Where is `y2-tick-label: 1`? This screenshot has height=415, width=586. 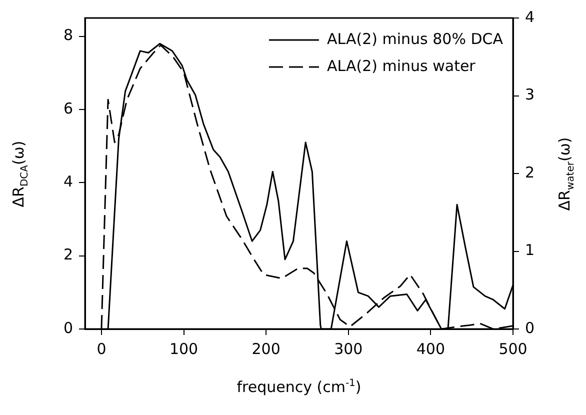
y2-tick-label: 1 is located at coordinates (530, 250).